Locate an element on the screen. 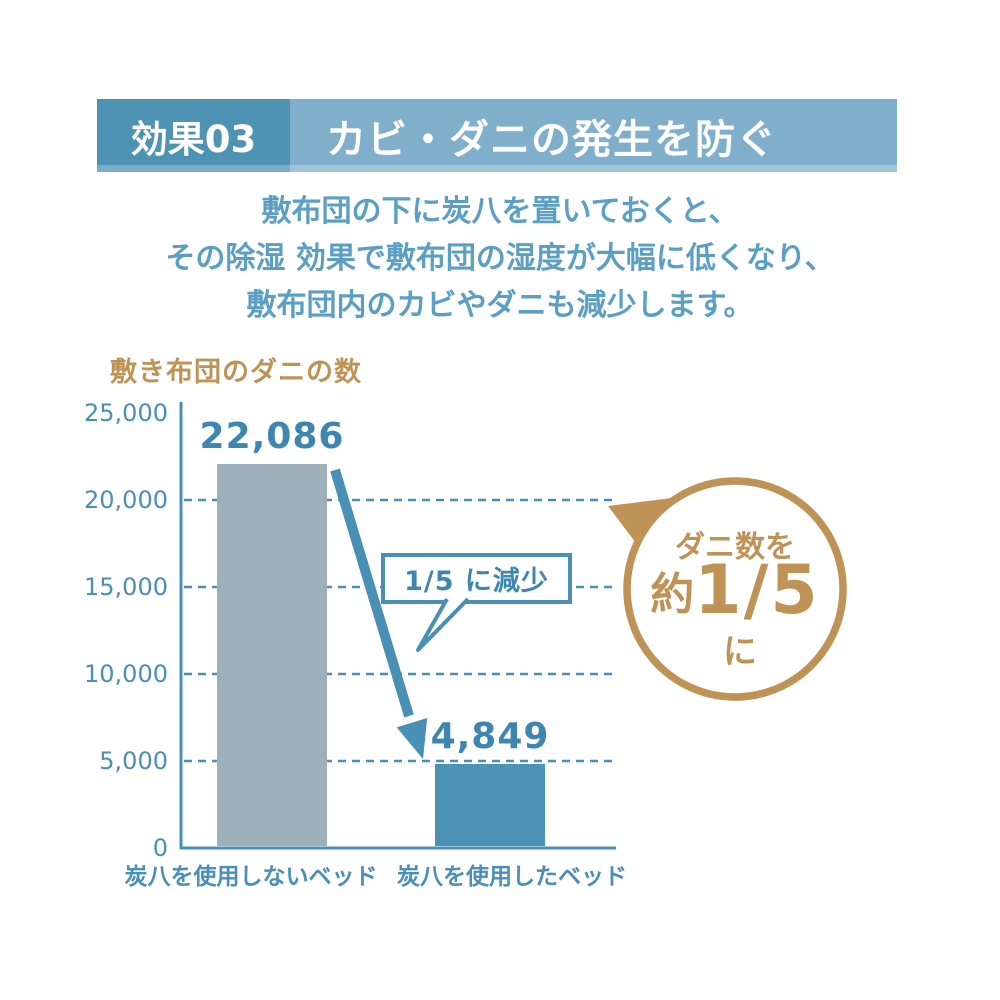  category-label: 炭八を使用したベッド is located at coordinates (512, 877).